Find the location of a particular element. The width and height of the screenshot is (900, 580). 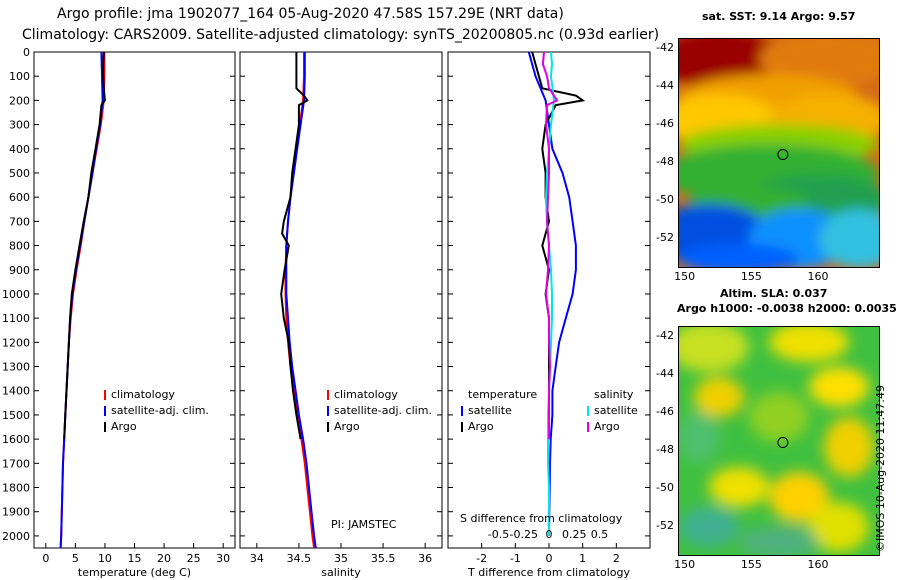

x-tick-label: -2 is located at coordinates (481, 558).